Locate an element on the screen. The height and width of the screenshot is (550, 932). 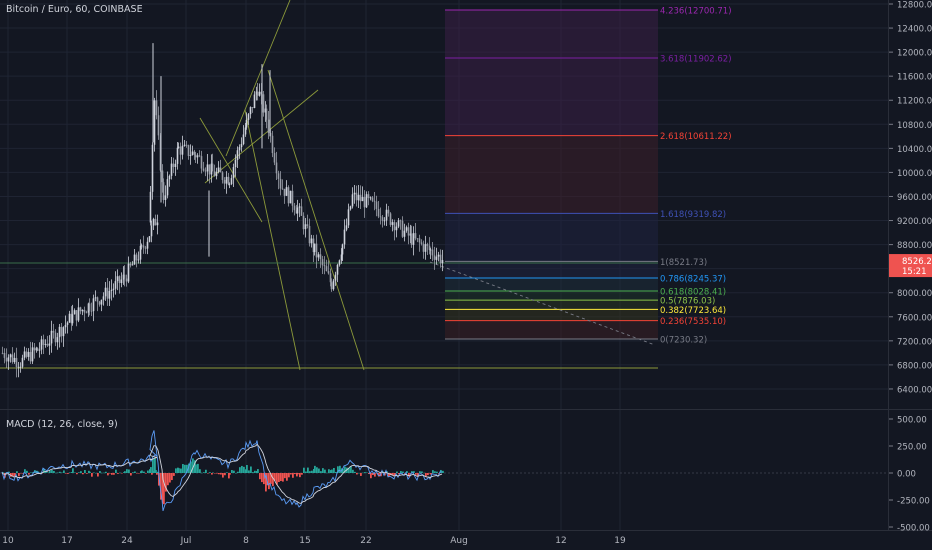
price-axis-label: 7200.00 is located at coordinates (914, 342).